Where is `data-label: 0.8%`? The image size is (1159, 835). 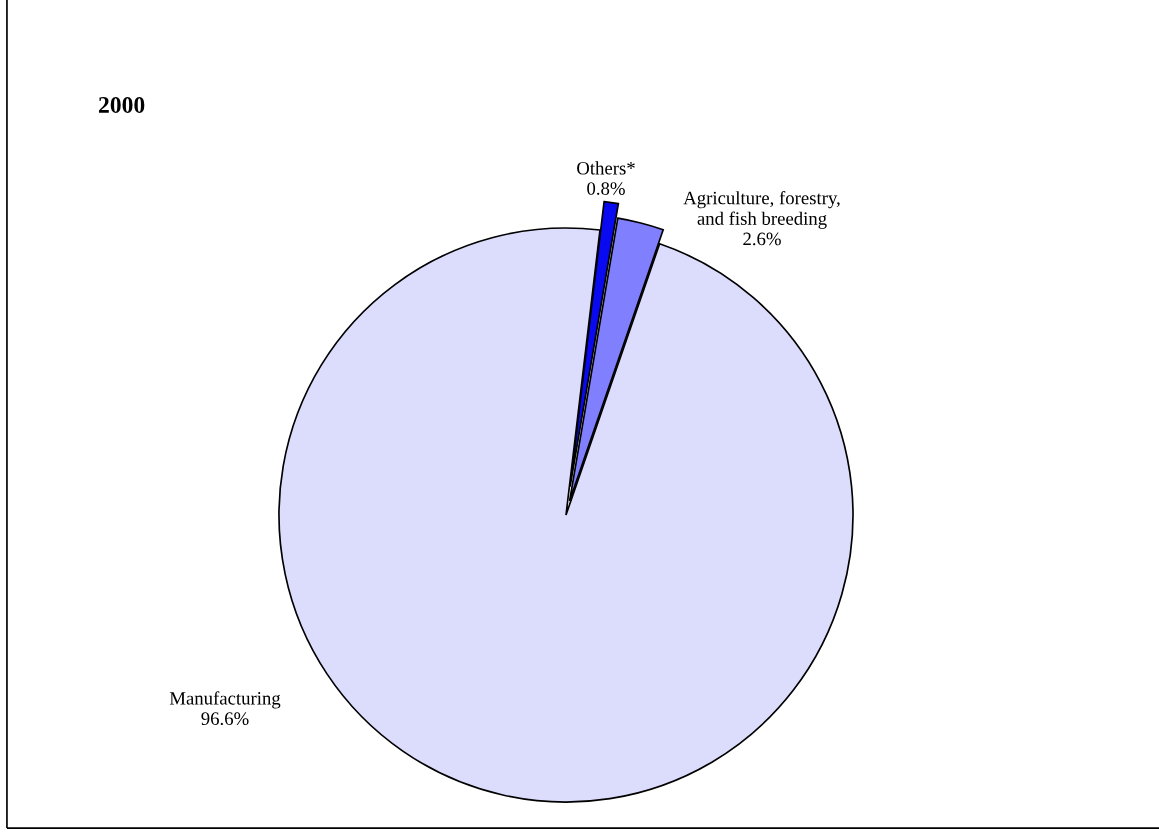 data-label: 0.8% is located at coordinates (606, 188).